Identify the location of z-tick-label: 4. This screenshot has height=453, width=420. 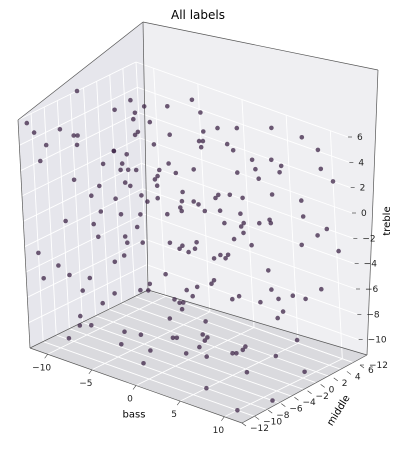
(361, 163).